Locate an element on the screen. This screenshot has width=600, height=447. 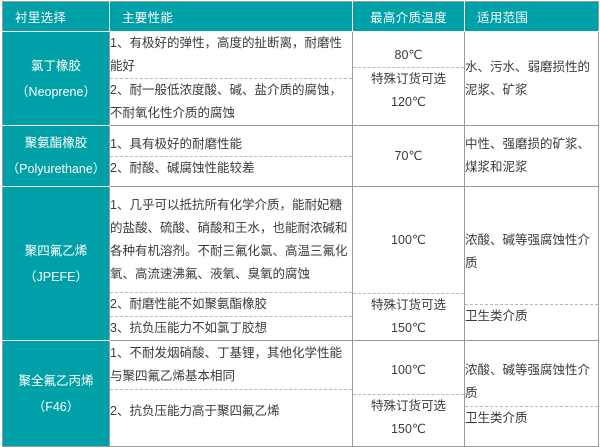
properties-cell-polyurethane: 1、具有极好的耐磨性能 2、耐酸、碱腐蚀性能较差 is located at coordinates (231, 156).